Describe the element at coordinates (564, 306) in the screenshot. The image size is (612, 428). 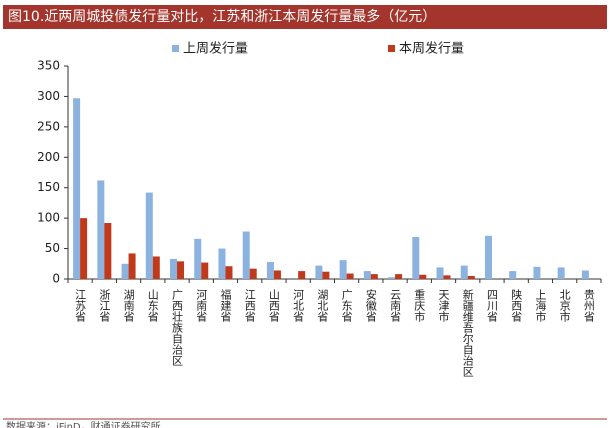
I see `x-tick-label: 北京市` at that location.